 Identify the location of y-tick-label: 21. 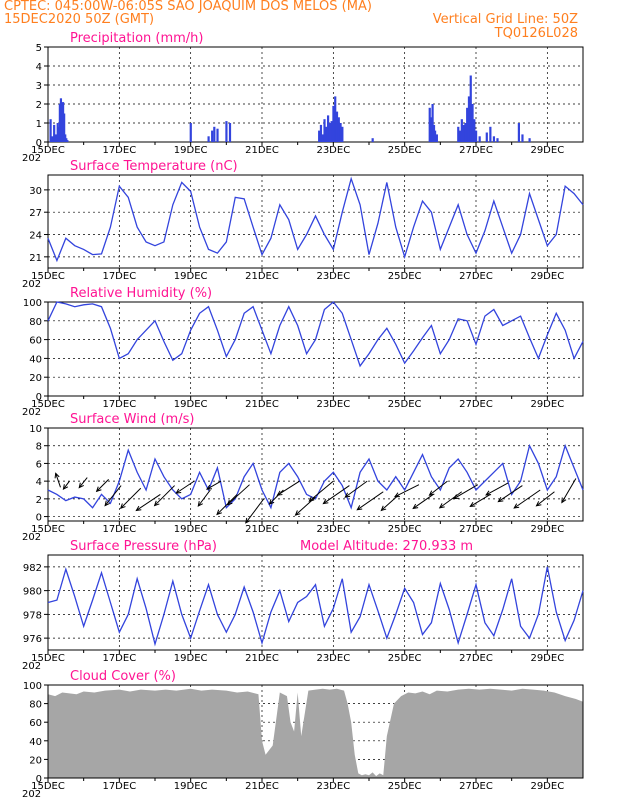
(35, 258).